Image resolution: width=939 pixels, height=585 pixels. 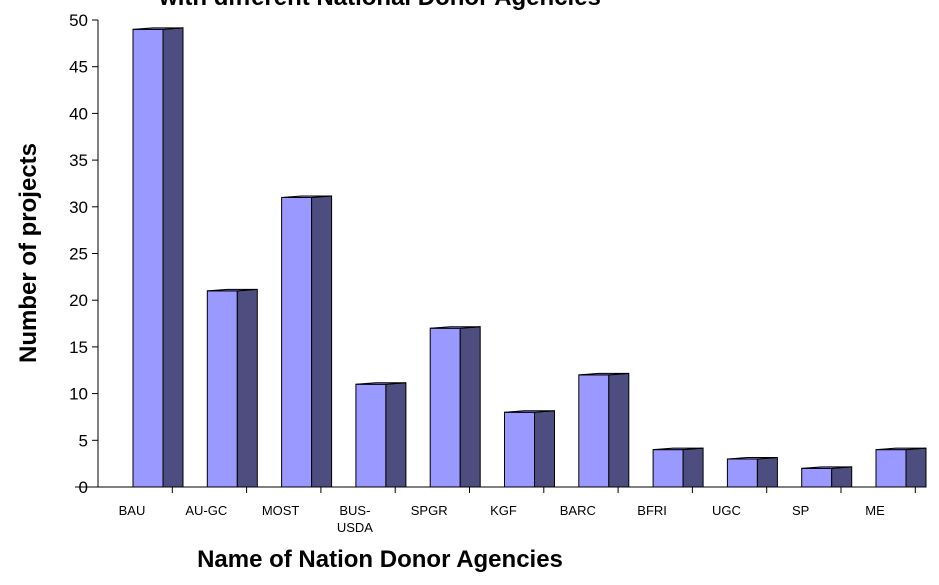 What do you see at coordinates (78, 394) in the screenshot?
I see `y-tick-label: 10` at bounding box center [78, 394].